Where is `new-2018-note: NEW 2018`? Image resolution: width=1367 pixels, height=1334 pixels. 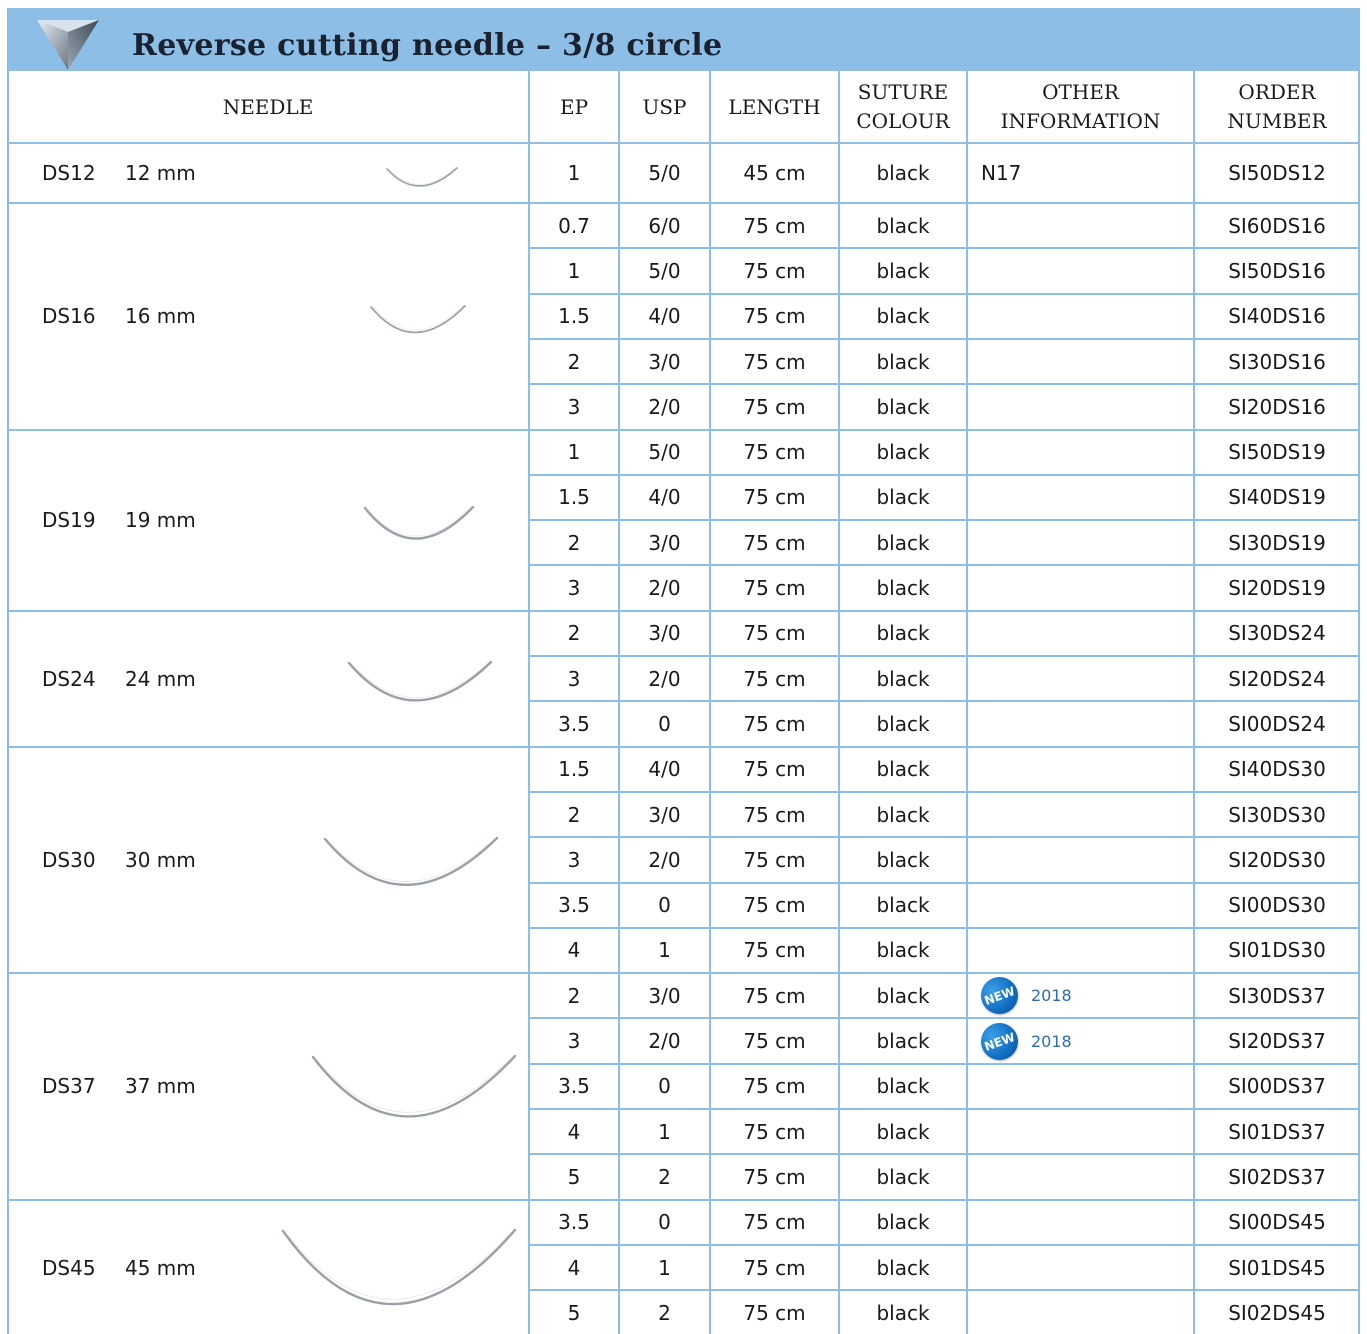 new-2018-note: NEW 2018 is located at coordinates (1023, 996).